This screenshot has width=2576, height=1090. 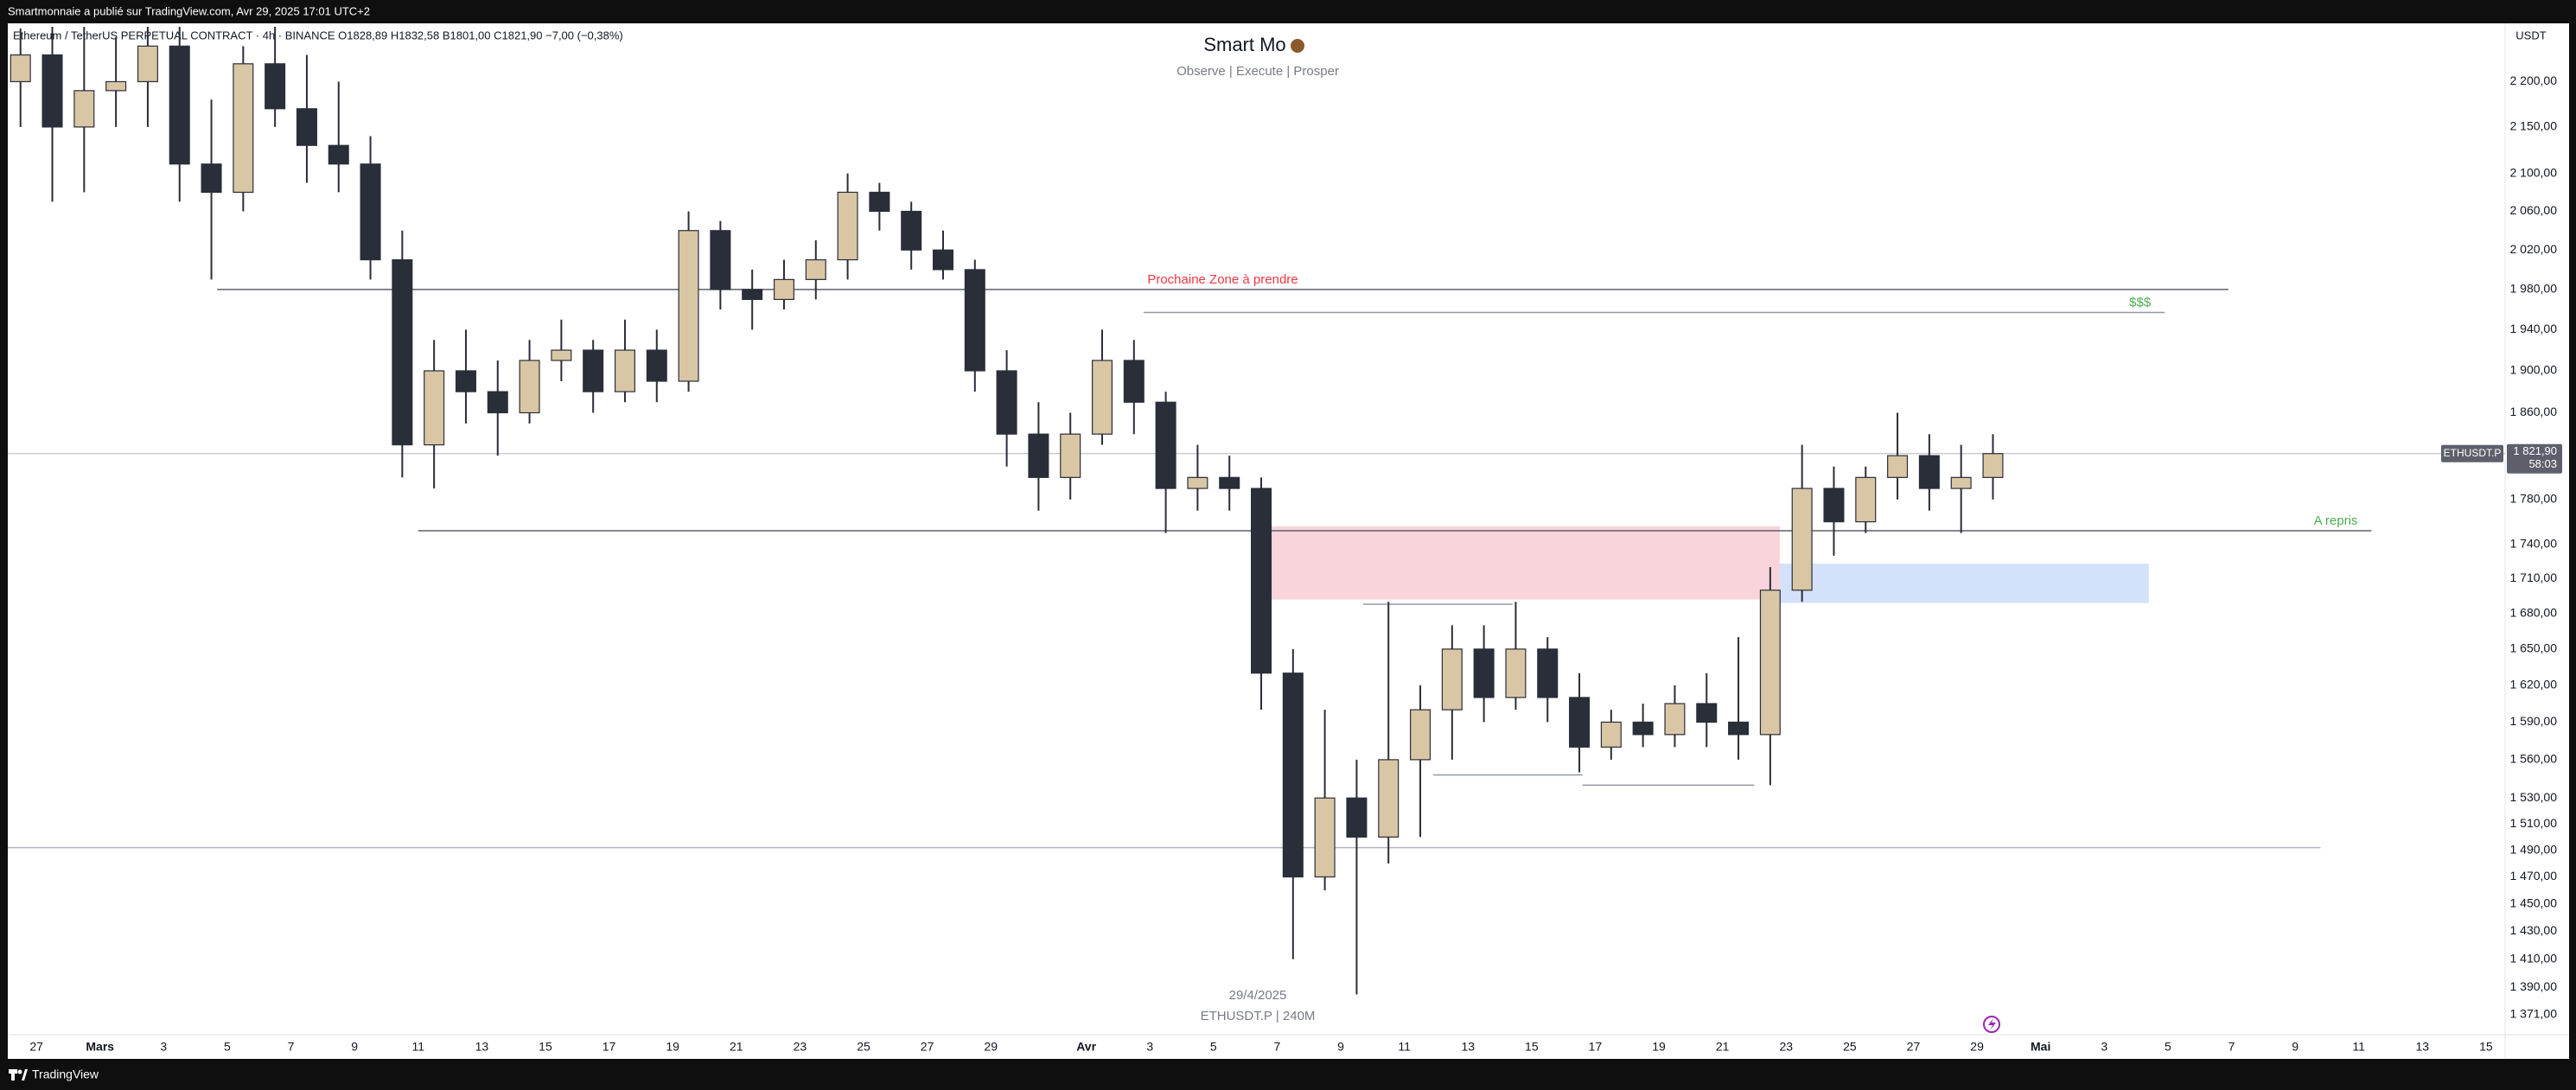 I want to click on brand: TradingView, so click(x=54, y=1074).